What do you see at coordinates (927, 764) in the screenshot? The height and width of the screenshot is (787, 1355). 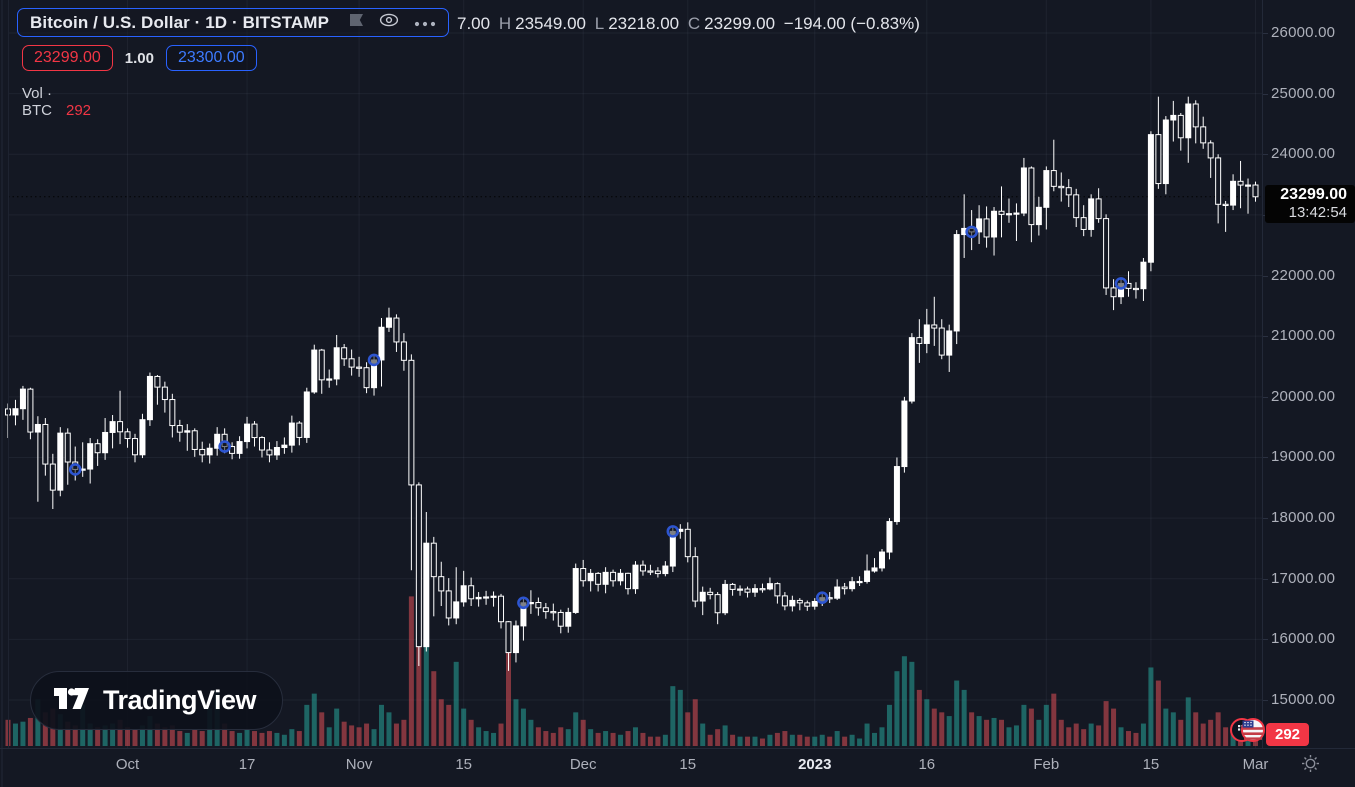 I see `time-axis-label: 16` at bounding box center [927, 764].